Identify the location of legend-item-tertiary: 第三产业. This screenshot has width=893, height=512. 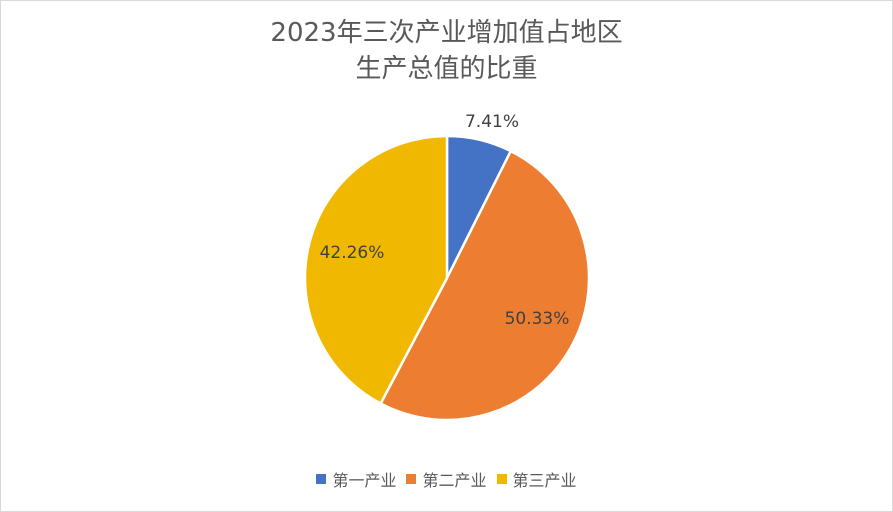
(536, 479).